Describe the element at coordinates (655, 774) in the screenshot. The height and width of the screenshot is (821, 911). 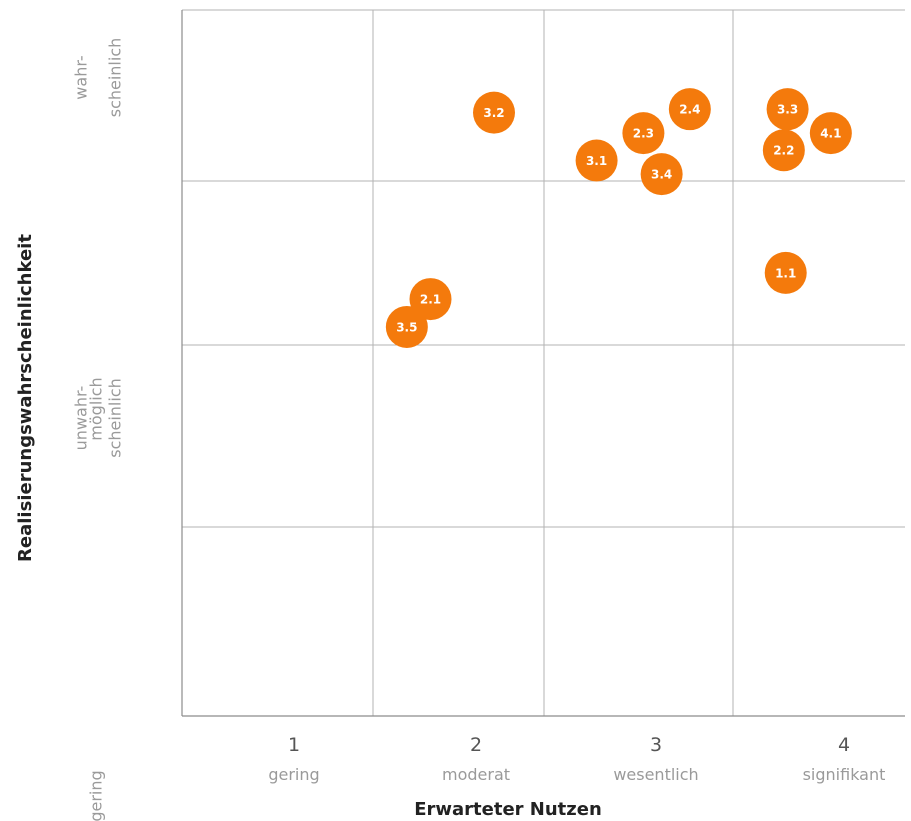
I see `x-tick-label: wesentlich` at that location.